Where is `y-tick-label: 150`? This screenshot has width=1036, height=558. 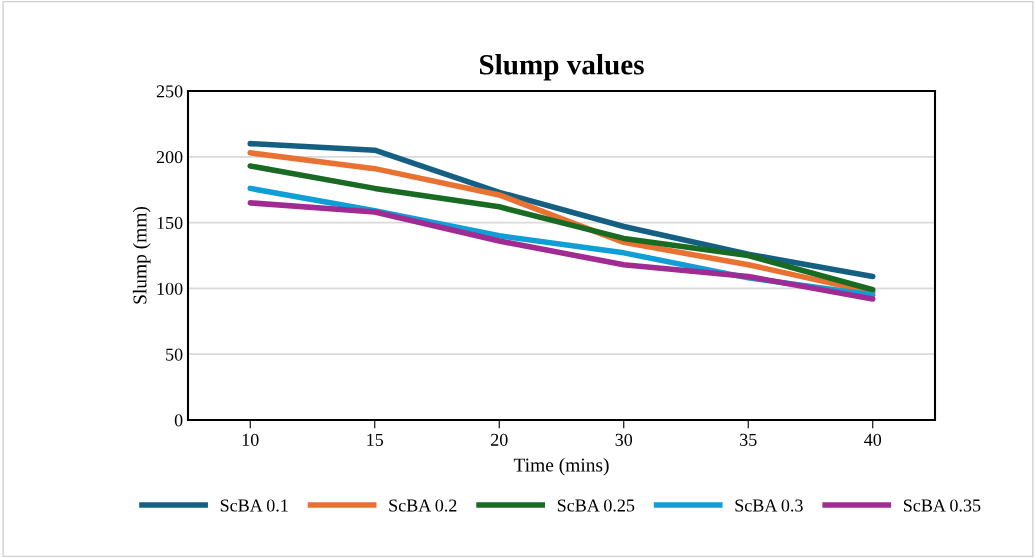
y-tick-label: 150 is located at coordinates (170, 223).